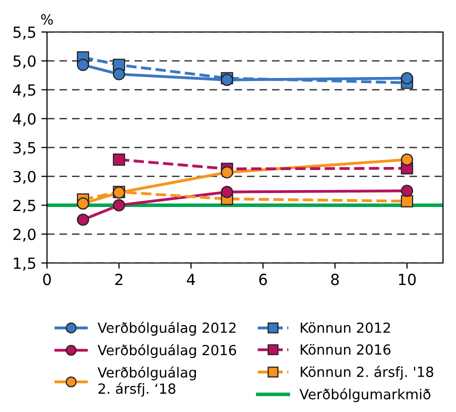 The height and width of the screenshot is (412, 456). Describe the element at coordinates (24, 235) in the screenshot. I see `y-tick-label: 2,0` at that location.